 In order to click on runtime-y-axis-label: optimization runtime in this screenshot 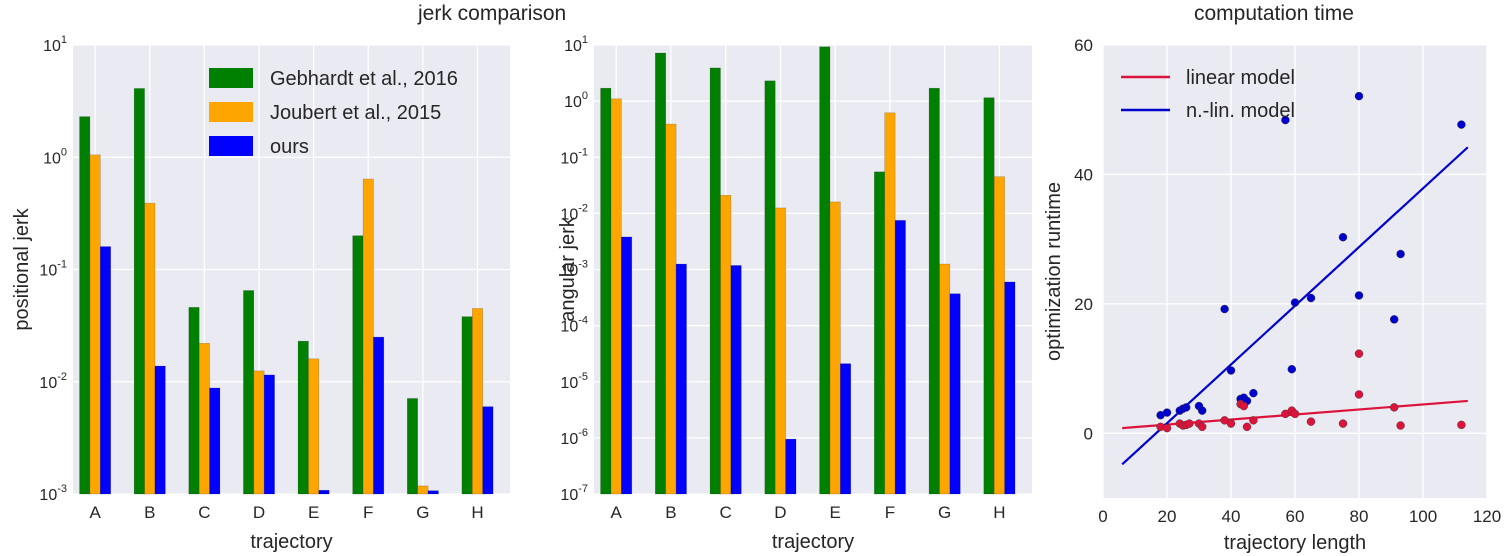, I will do `click(1054, 271)`.